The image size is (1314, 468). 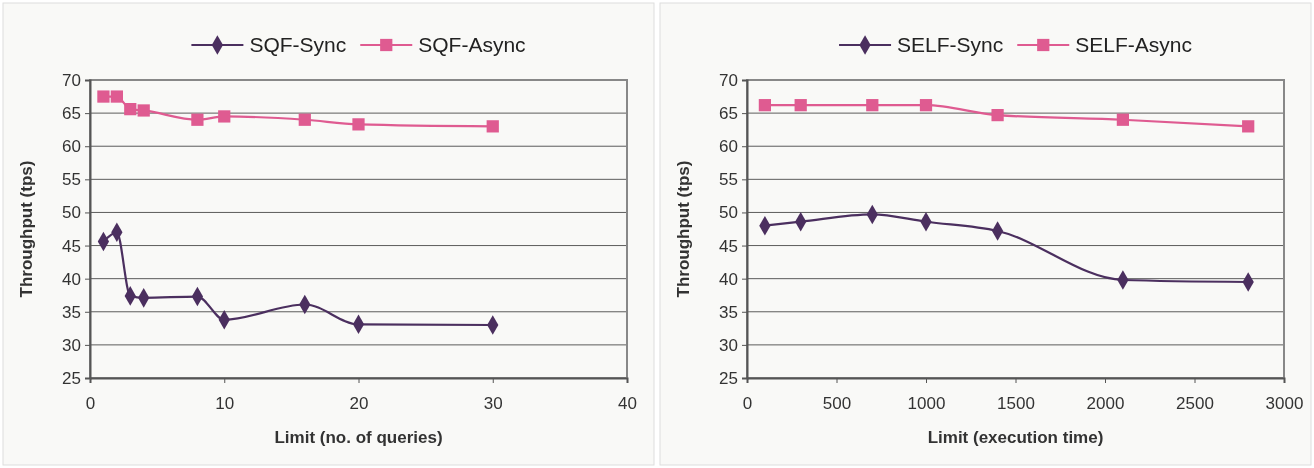 I want to click on x-axis-title: Limit (no. of queries), so click(x=358, y=437).